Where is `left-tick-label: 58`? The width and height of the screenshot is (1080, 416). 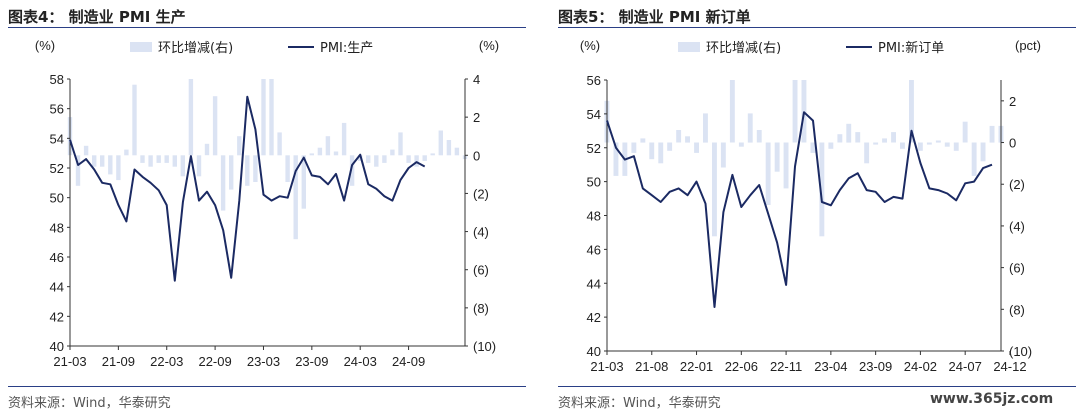
left-tick-label: 58 is located at coordinates (57, 79).